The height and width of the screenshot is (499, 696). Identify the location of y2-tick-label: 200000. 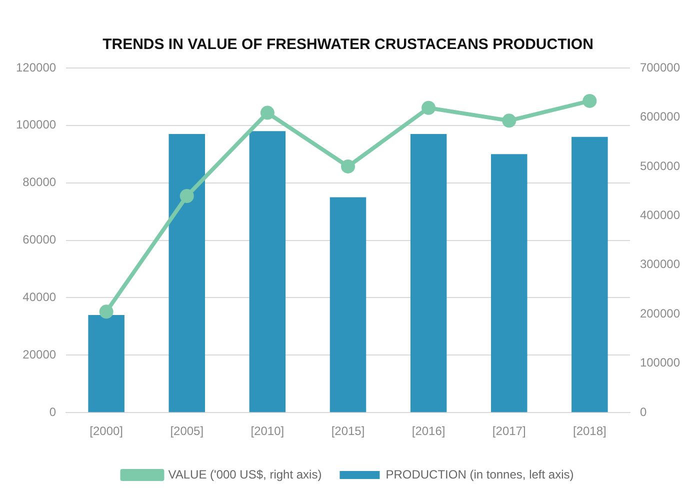
(660, 313).